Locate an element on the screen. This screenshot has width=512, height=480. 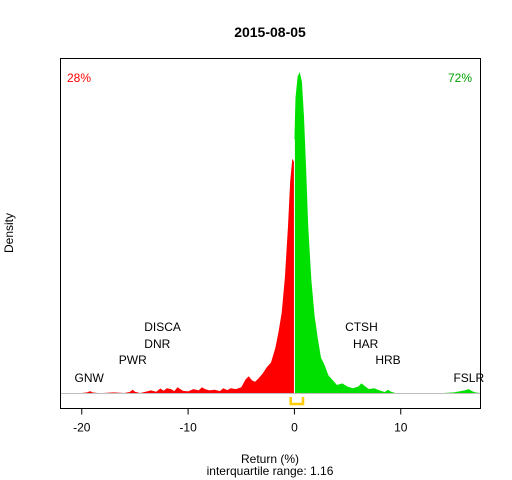
x-axis-label: Return (%) is located at coordinates (270, 459).